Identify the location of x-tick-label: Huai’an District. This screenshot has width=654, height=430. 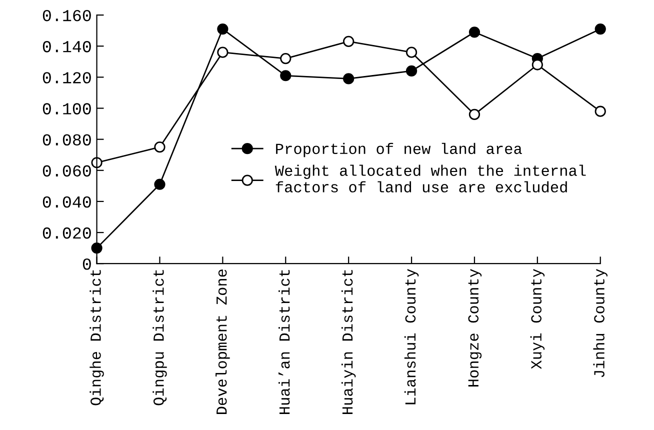
(284, 342).